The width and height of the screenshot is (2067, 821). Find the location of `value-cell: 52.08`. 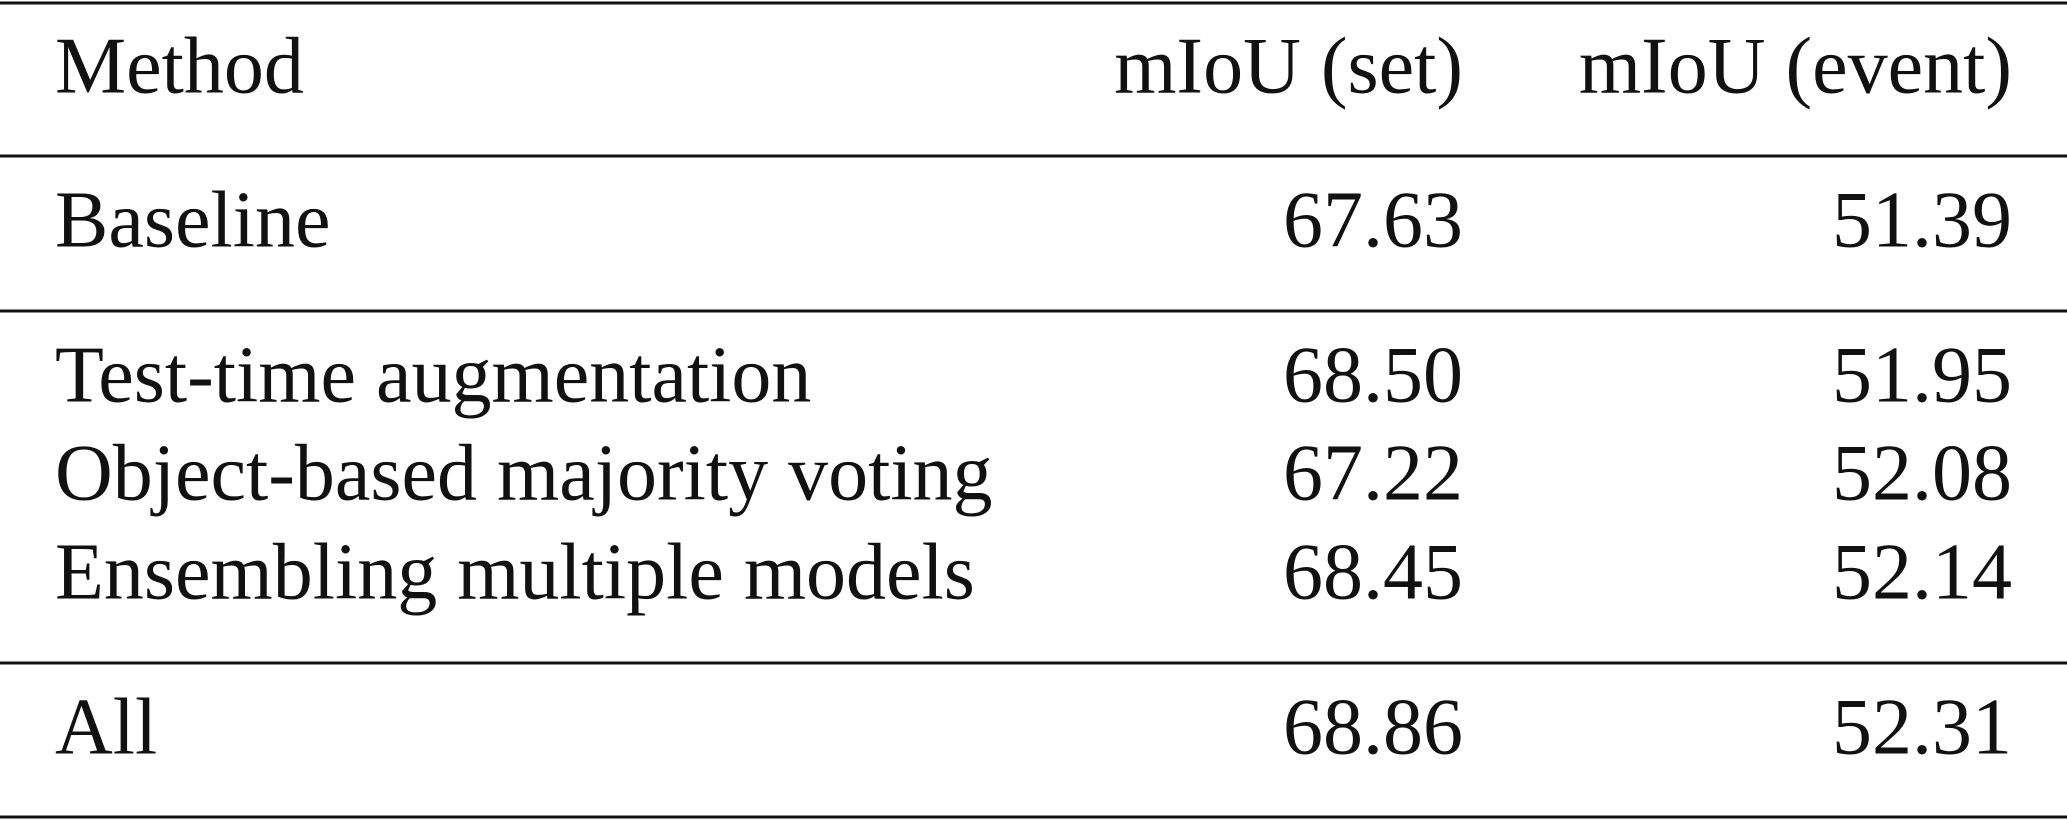

value-cell: 52.08 is located at coordinates (1922, 473).